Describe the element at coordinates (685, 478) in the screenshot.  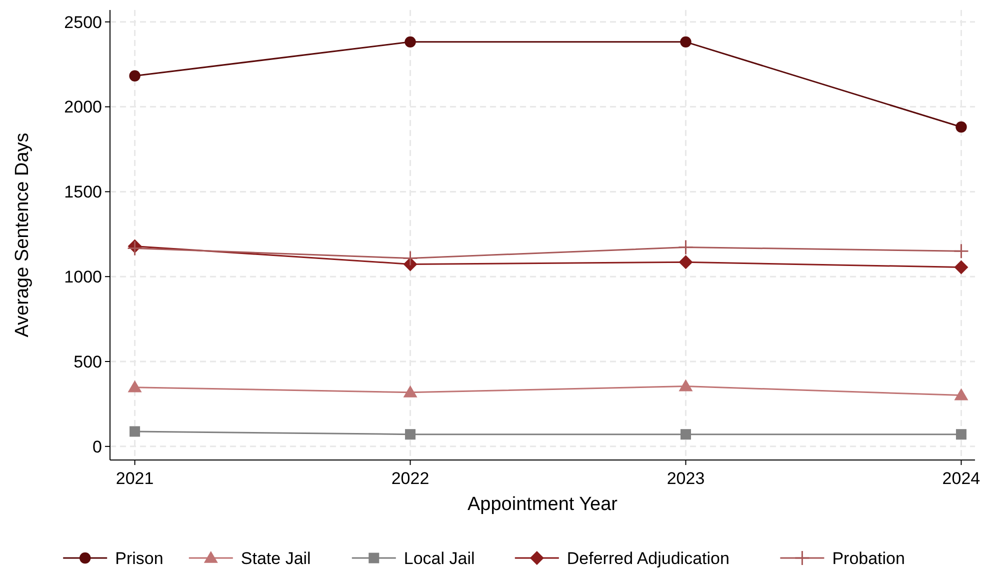
I see `x-tick-label: 2023` at that location.